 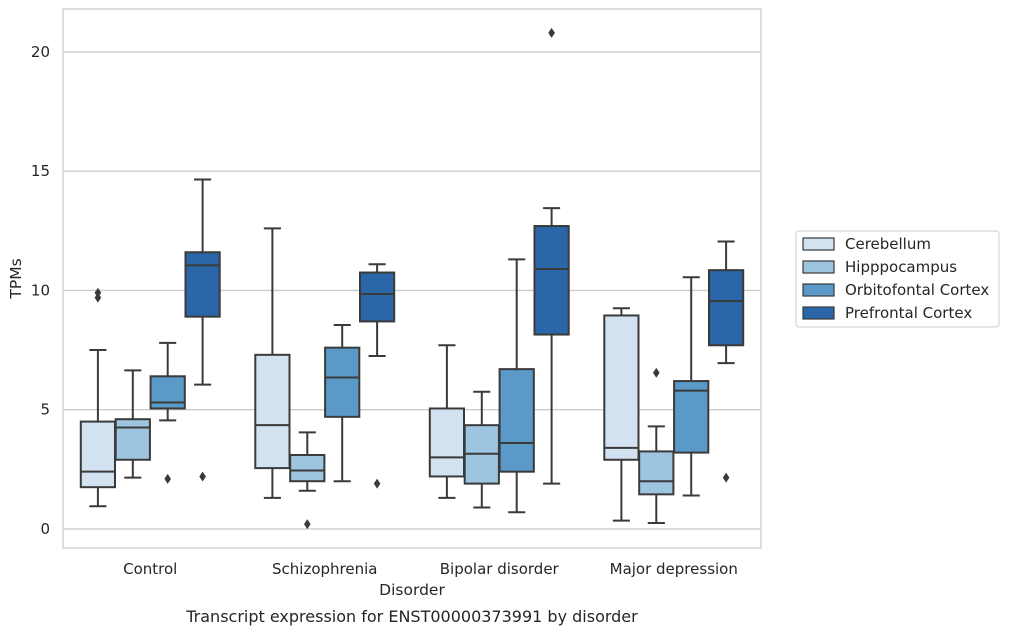 What do you see at coordinates (45, 410) in the screenshot?
I see `y-tick-label: 5` at bounding box center [45, 410].